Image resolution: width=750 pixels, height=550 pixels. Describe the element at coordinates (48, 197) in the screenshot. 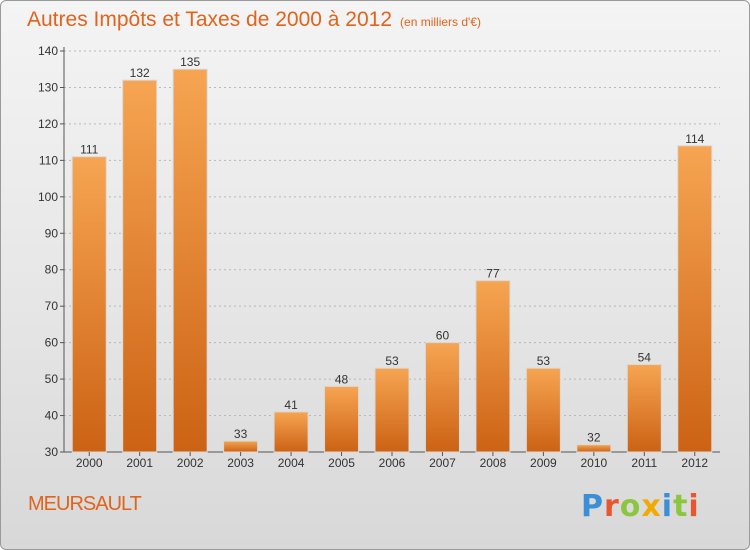

I see `y-tick-label-100: 100` at that location.